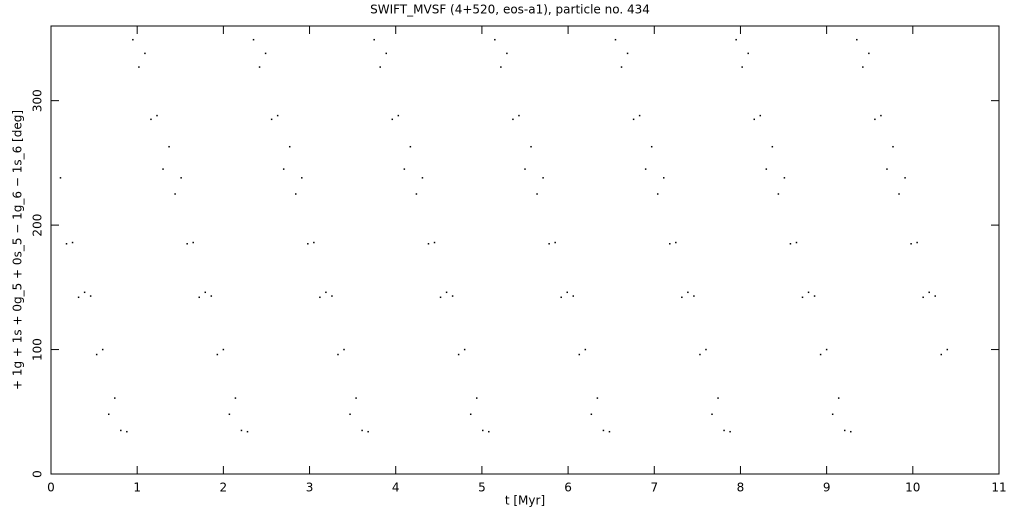  What do you see at coordinates (741, 488) in the screenshot?
I see `x-tick-label: 8` at bounding box center [741, 488].